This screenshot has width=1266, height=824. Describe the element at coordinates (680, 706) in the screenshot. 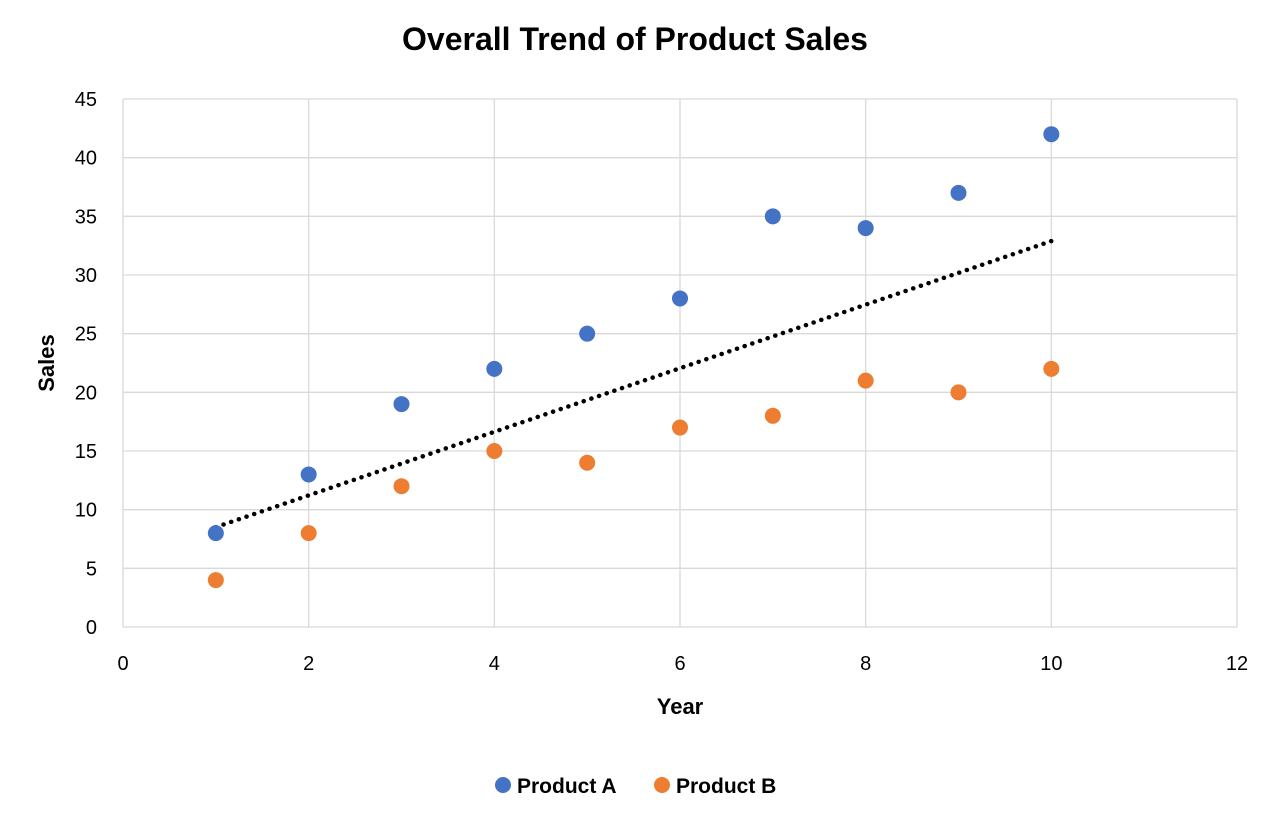

I see `x-axis-label: Year` at that location.